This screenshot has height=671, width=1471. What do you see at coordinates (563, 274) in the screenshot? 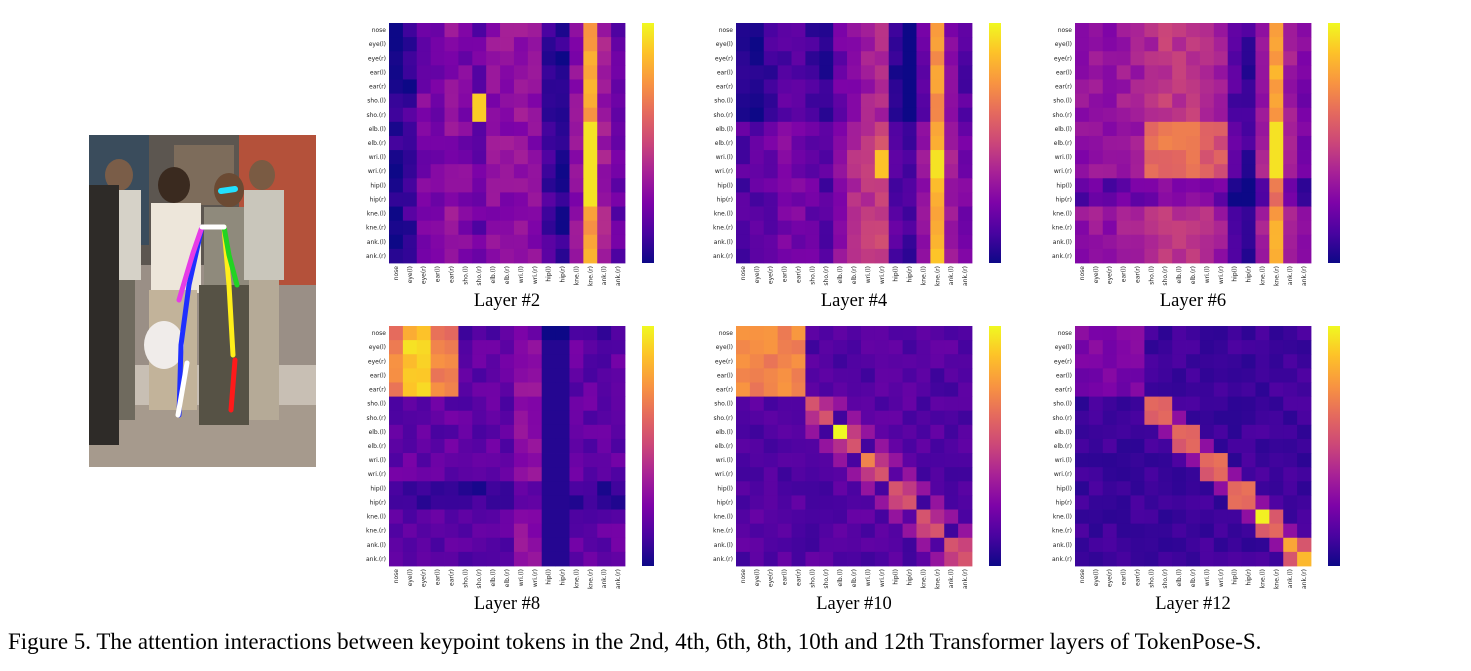
I see `x-tick-label: hip(r)` at bounding box center [563, 274].